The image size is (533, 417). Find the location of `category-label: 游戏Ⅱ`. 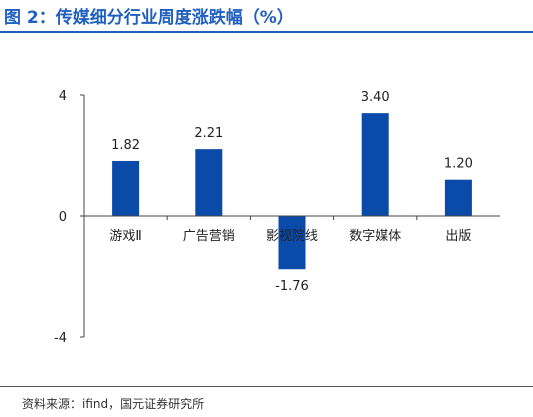

category-label: 游戏Ⅱ is located at coordinates (125, 236).